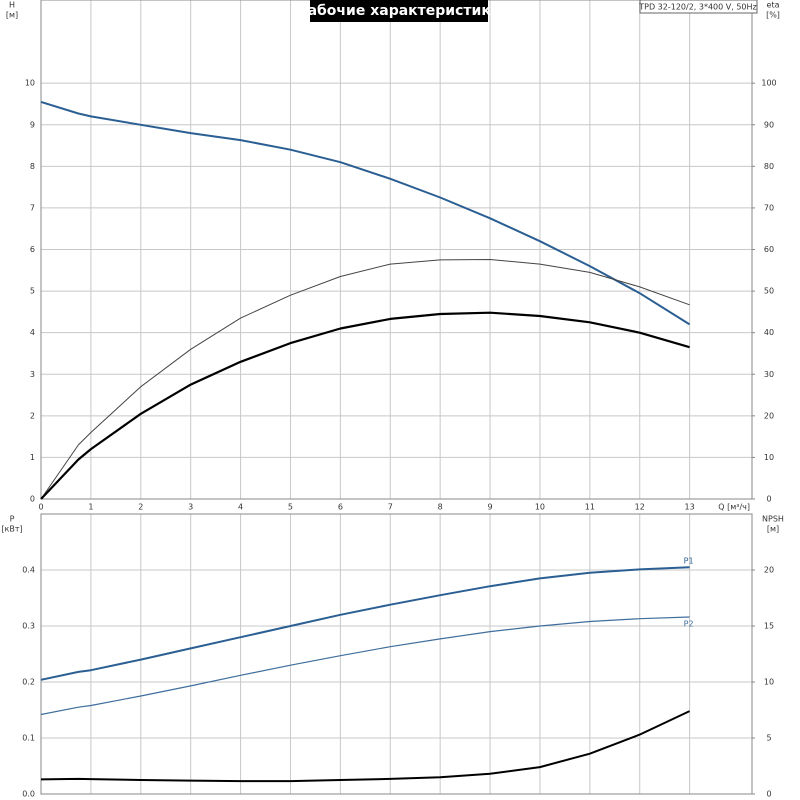 The width and height of the screenshot is (800, 800). Describe the element at coordinates (769, 626) in the screenshot. I see `y2-tick-label: 15` at that location.